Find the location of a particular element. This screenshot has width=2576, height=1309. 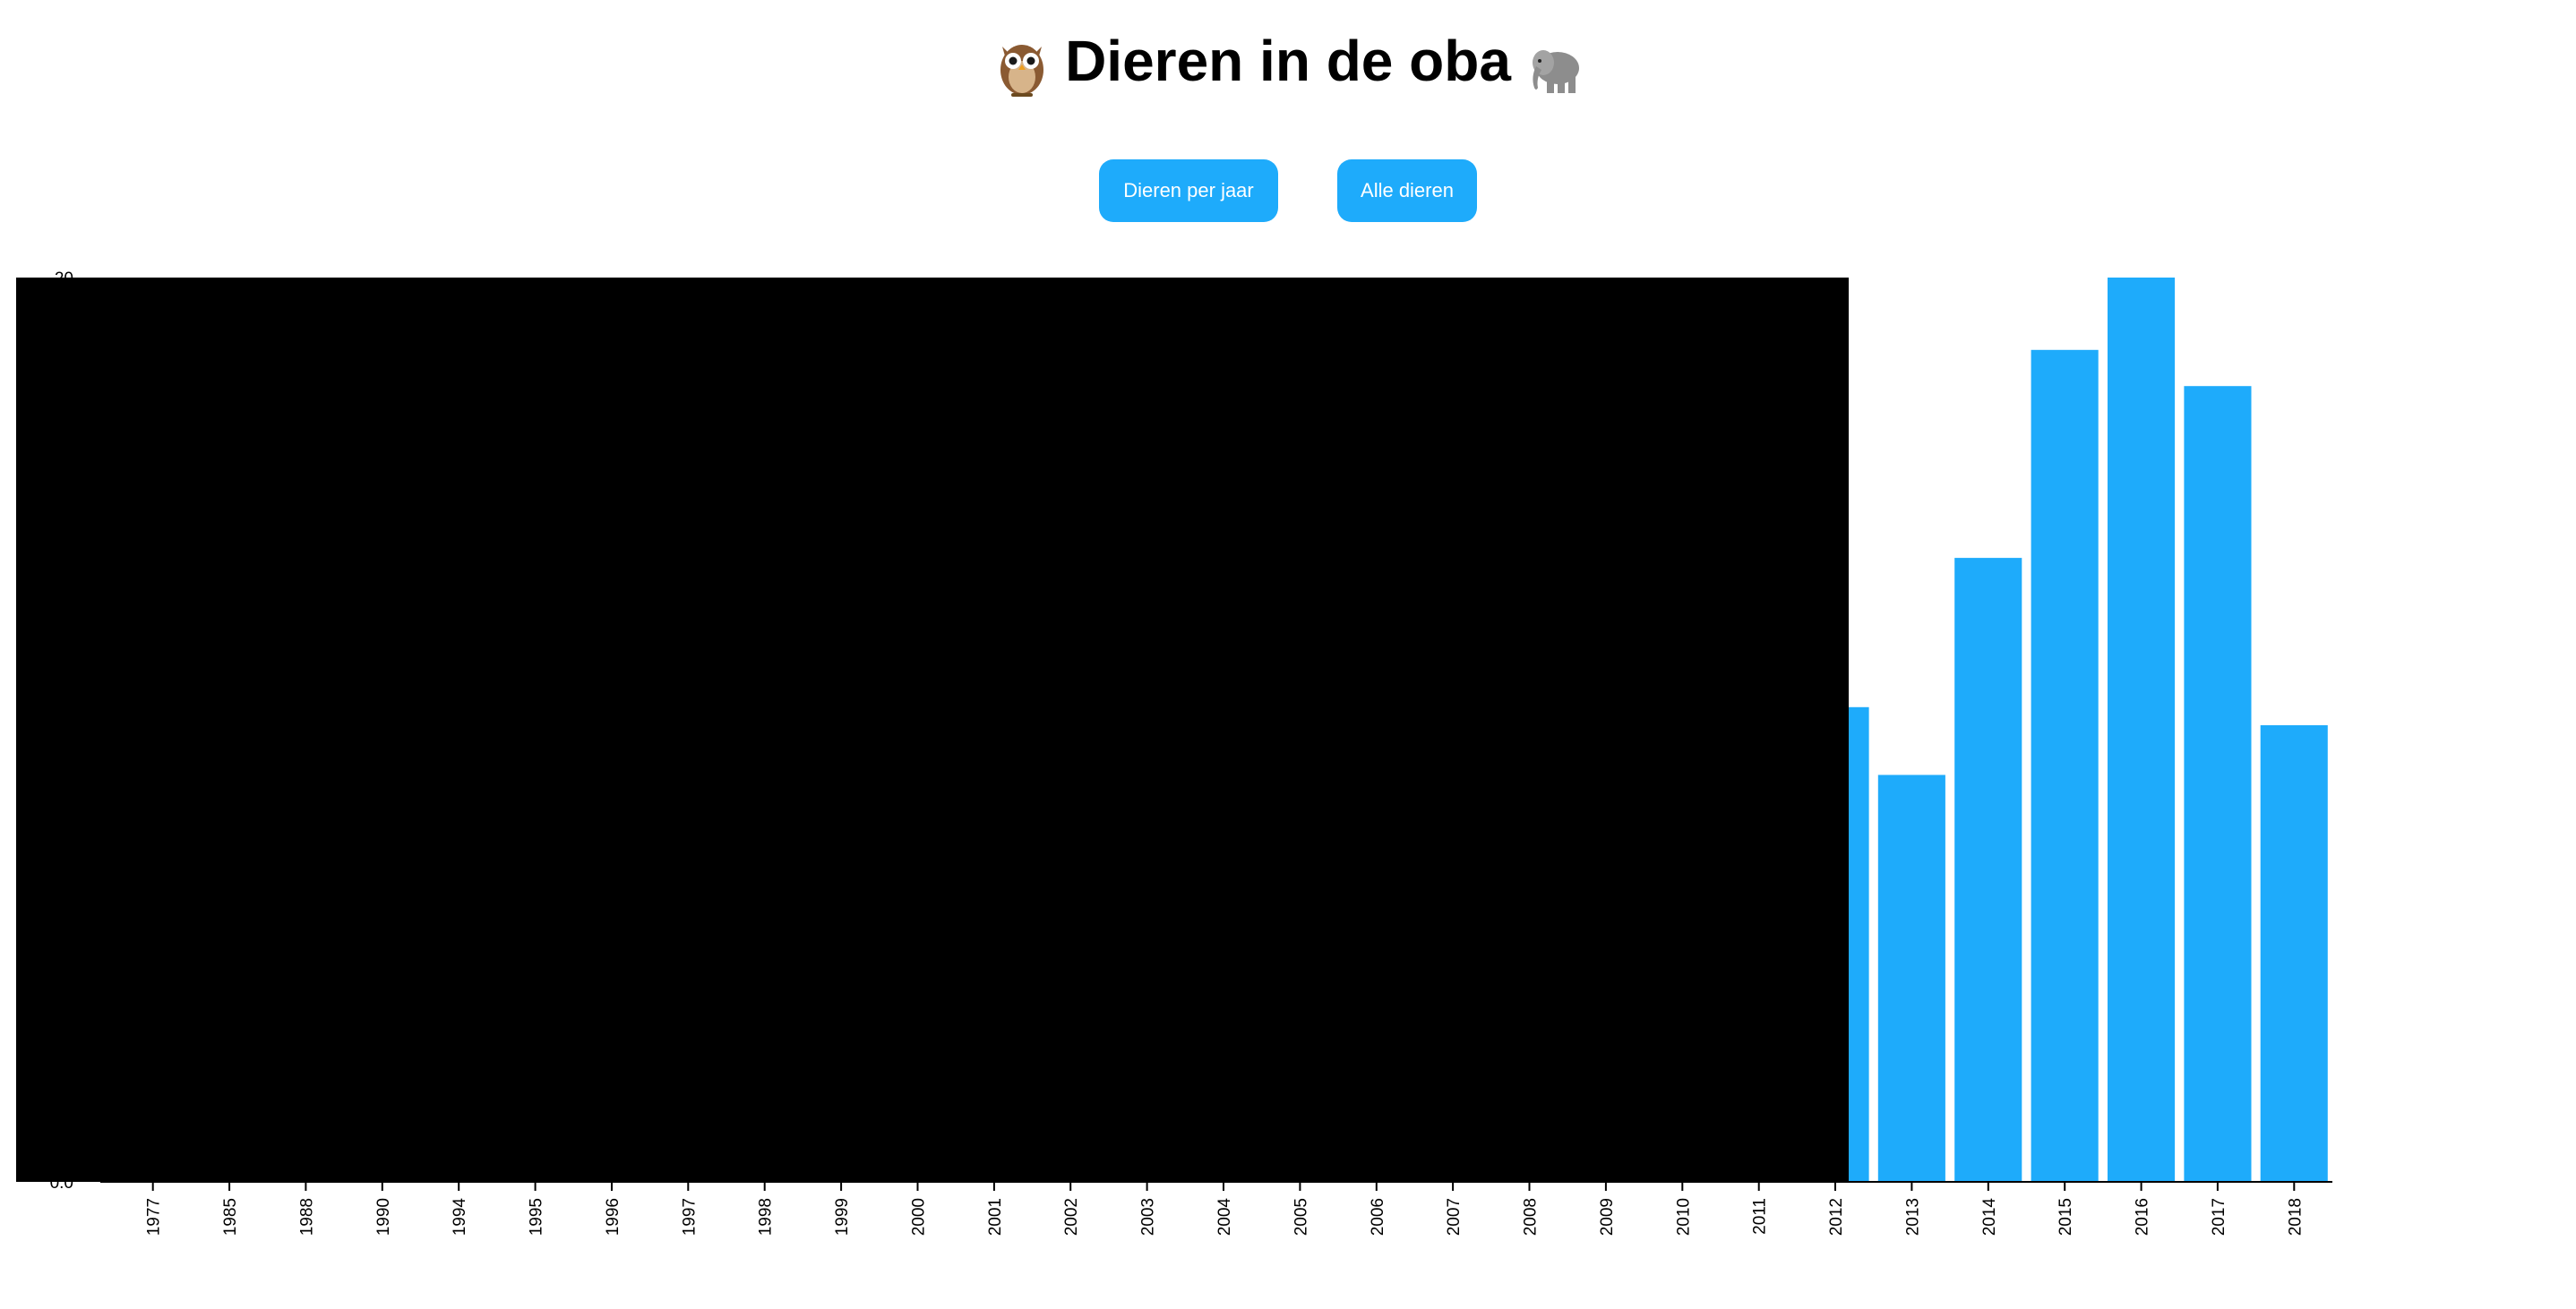

x-tick-label-2016: 2016 is located at coordinates (2143, 1217).